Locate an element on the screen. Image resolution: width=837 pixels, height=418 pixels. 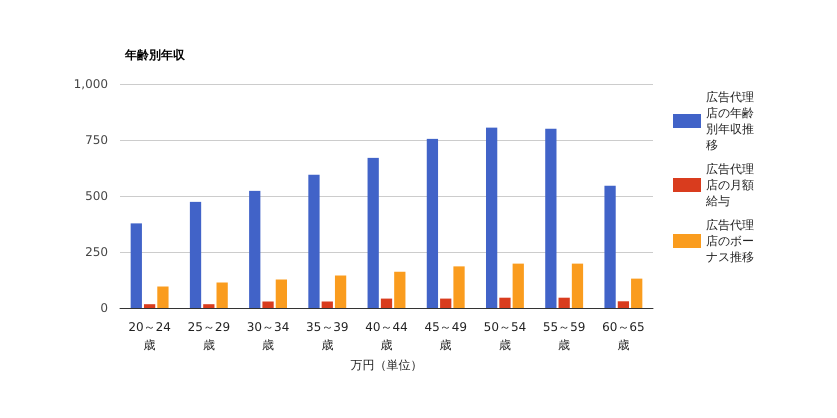
y-tick-label: 500 is located at coordinates (96, 196).